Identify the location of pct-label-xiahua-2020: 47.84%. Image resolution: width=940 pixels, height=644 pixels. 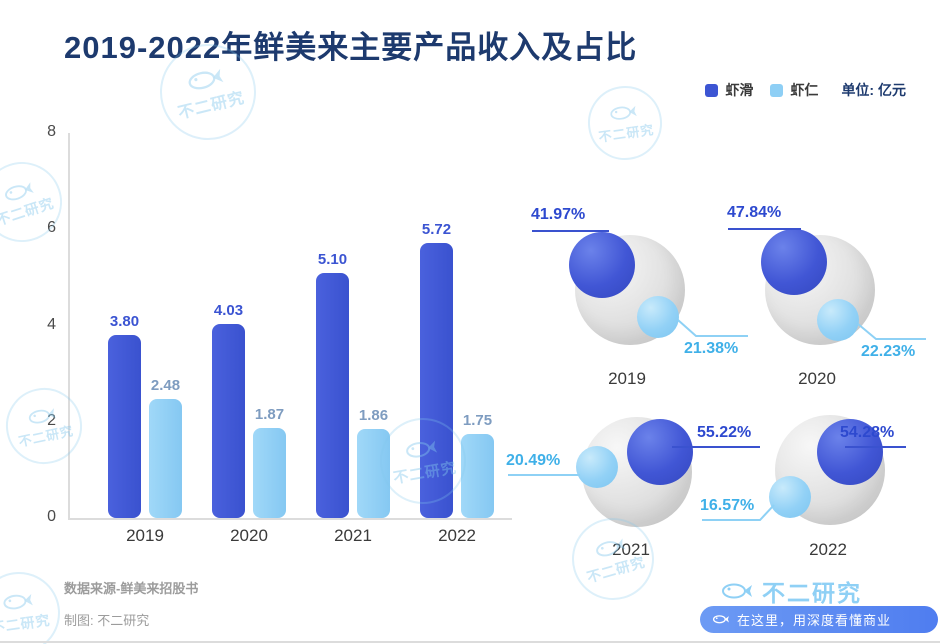
(754, 212).